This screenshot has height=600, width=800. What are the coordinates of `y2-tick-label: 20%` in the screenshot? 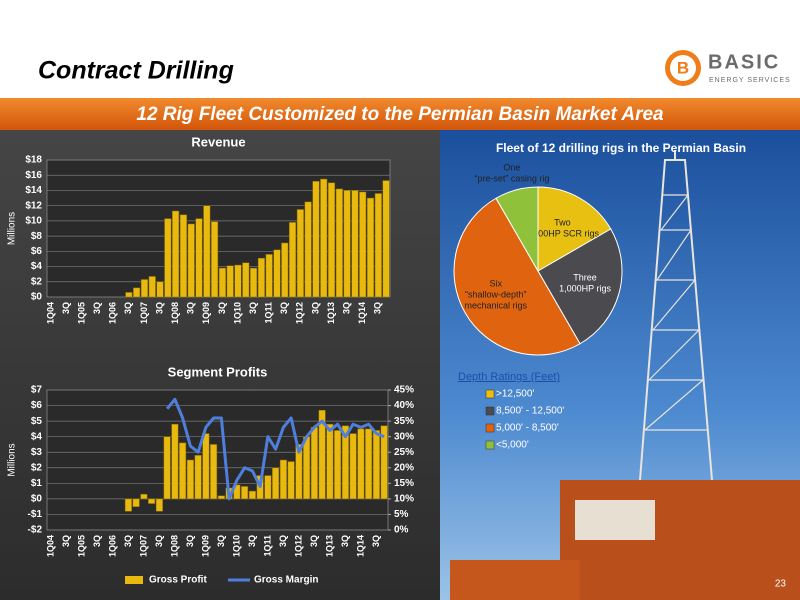 It's located at (404, 467).